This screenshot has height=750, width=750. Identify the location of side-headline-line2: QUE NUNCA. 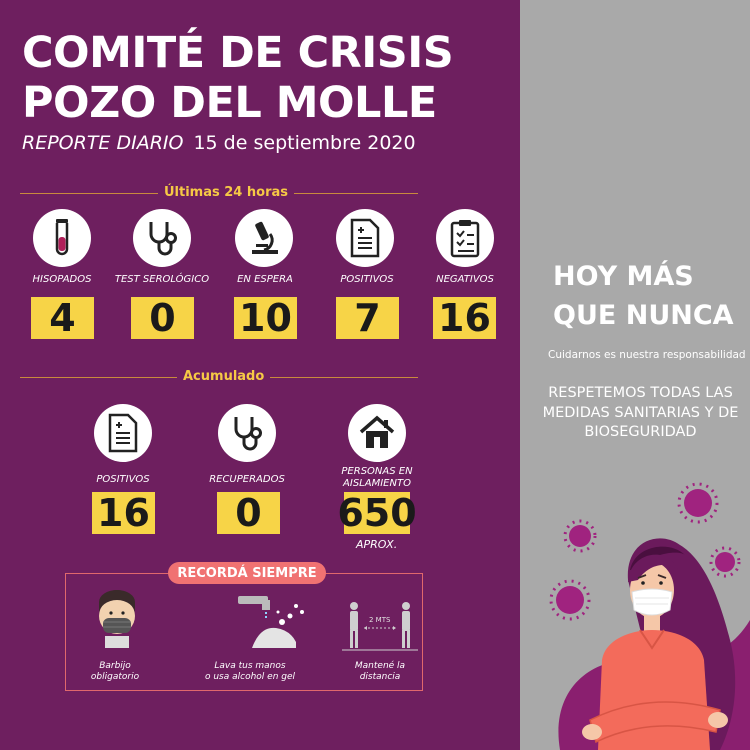
(643, 315).